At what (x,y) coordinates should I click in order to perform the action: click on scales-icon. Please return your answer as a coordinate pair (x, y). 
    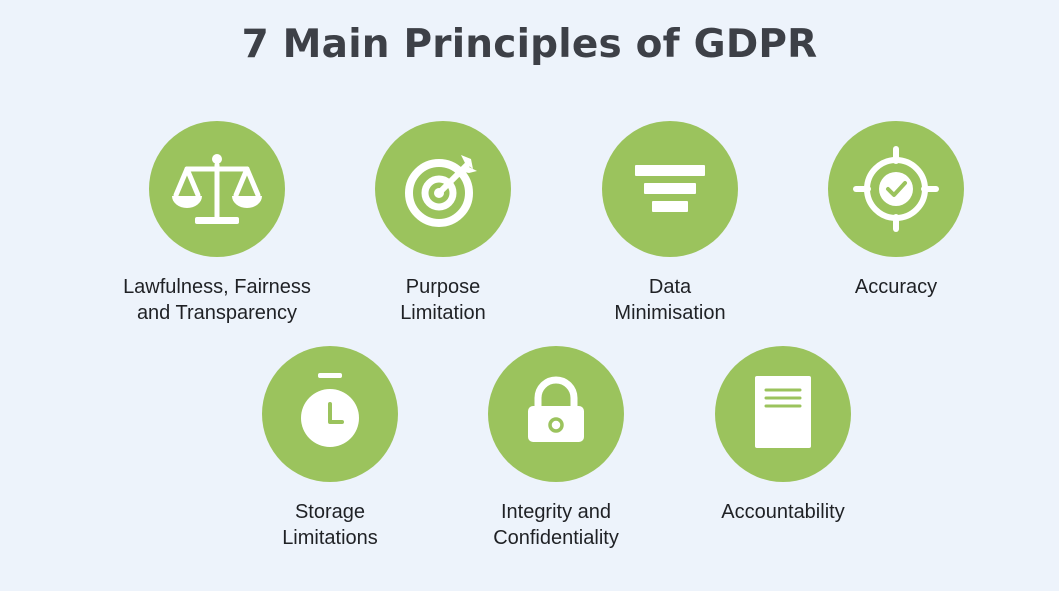
    Looking at the image, I should click on (217, 189).